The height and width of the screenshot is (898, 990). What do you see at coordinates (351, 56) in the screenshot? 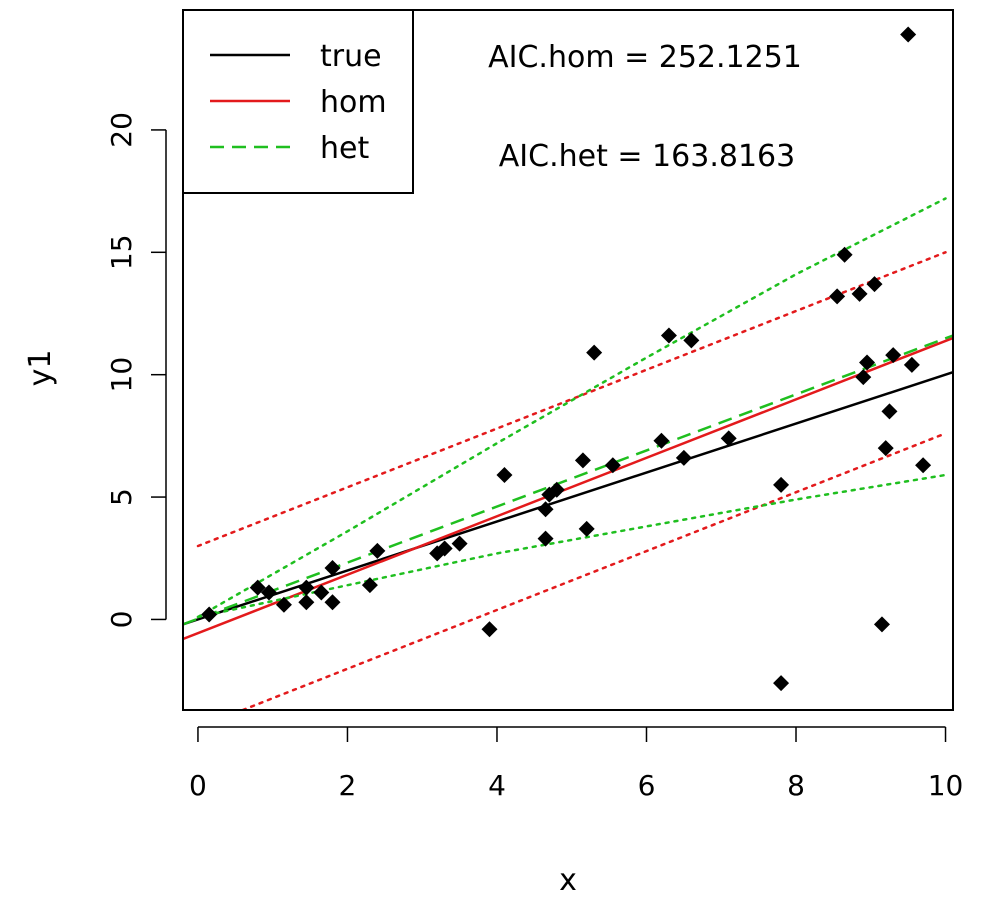
I see `legend-label-true: true` at bounding box center [351, 56].